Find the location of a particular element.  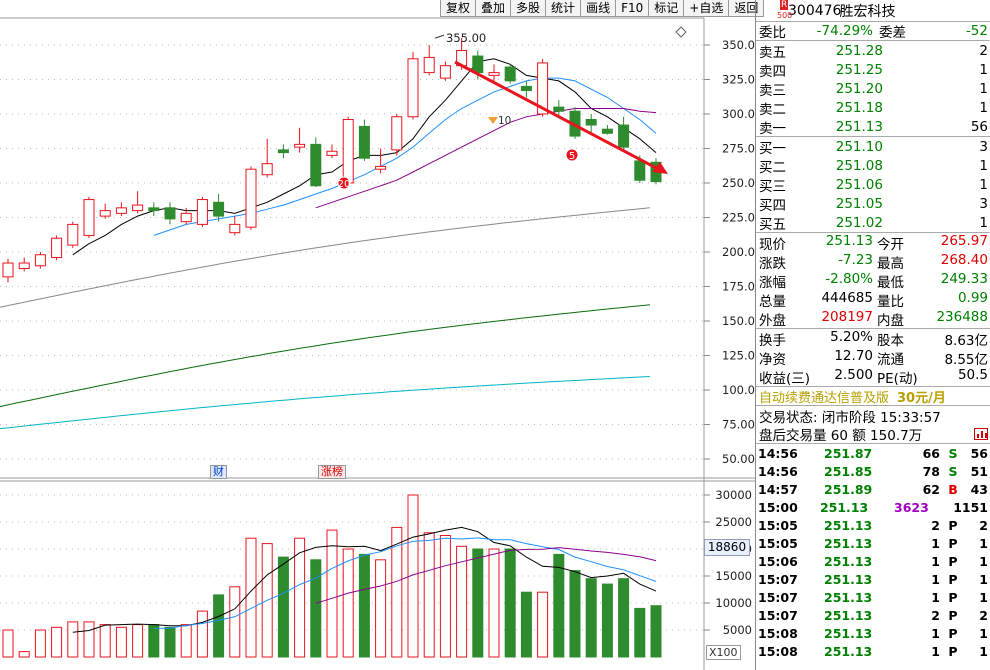

buy-row: 买二 251.08 1 is located at coordinates (873, 166).